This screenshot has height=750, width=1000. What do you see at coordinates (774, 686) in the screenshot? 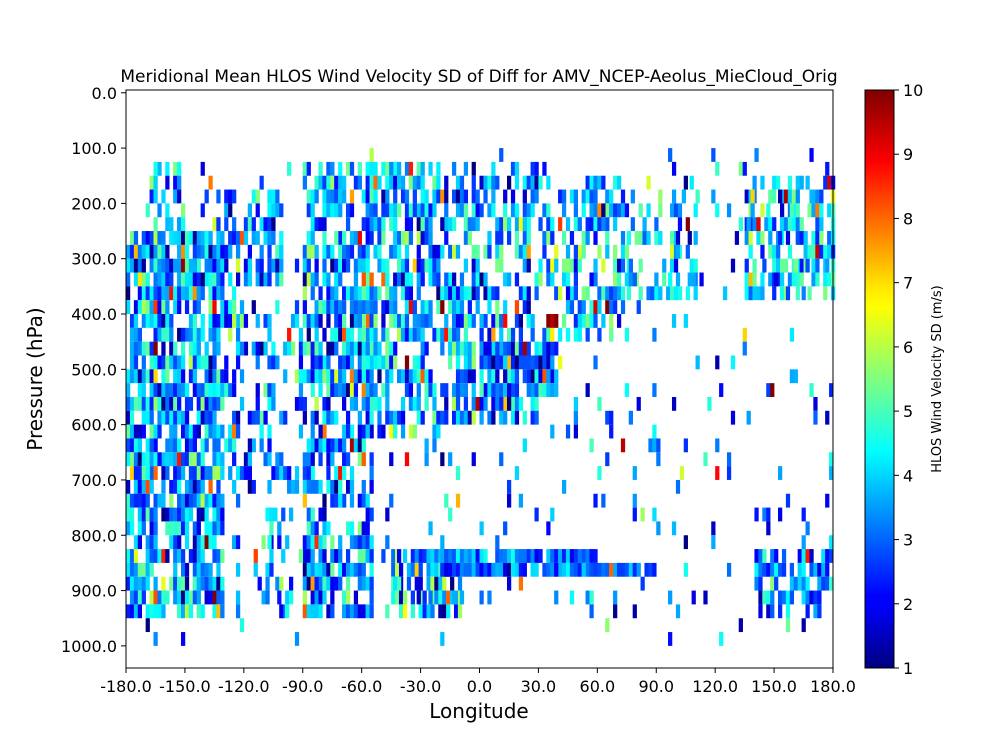
I see `x-tick-label: 150.0` at bounding box center [774, 686].